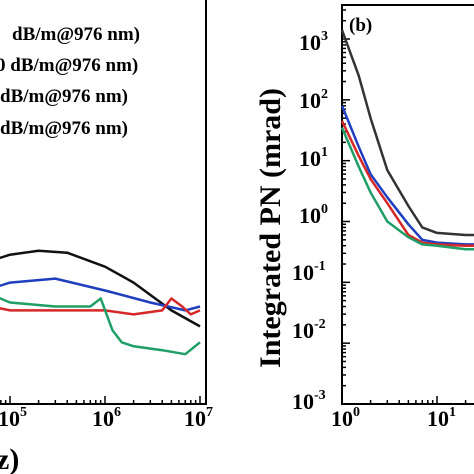 This screenshot has width=474, height=474. Describe the element at coordinates (309, 272) in the screenshot. I see `right-ytick-label-1e-1: 10⁻¹` at that location.